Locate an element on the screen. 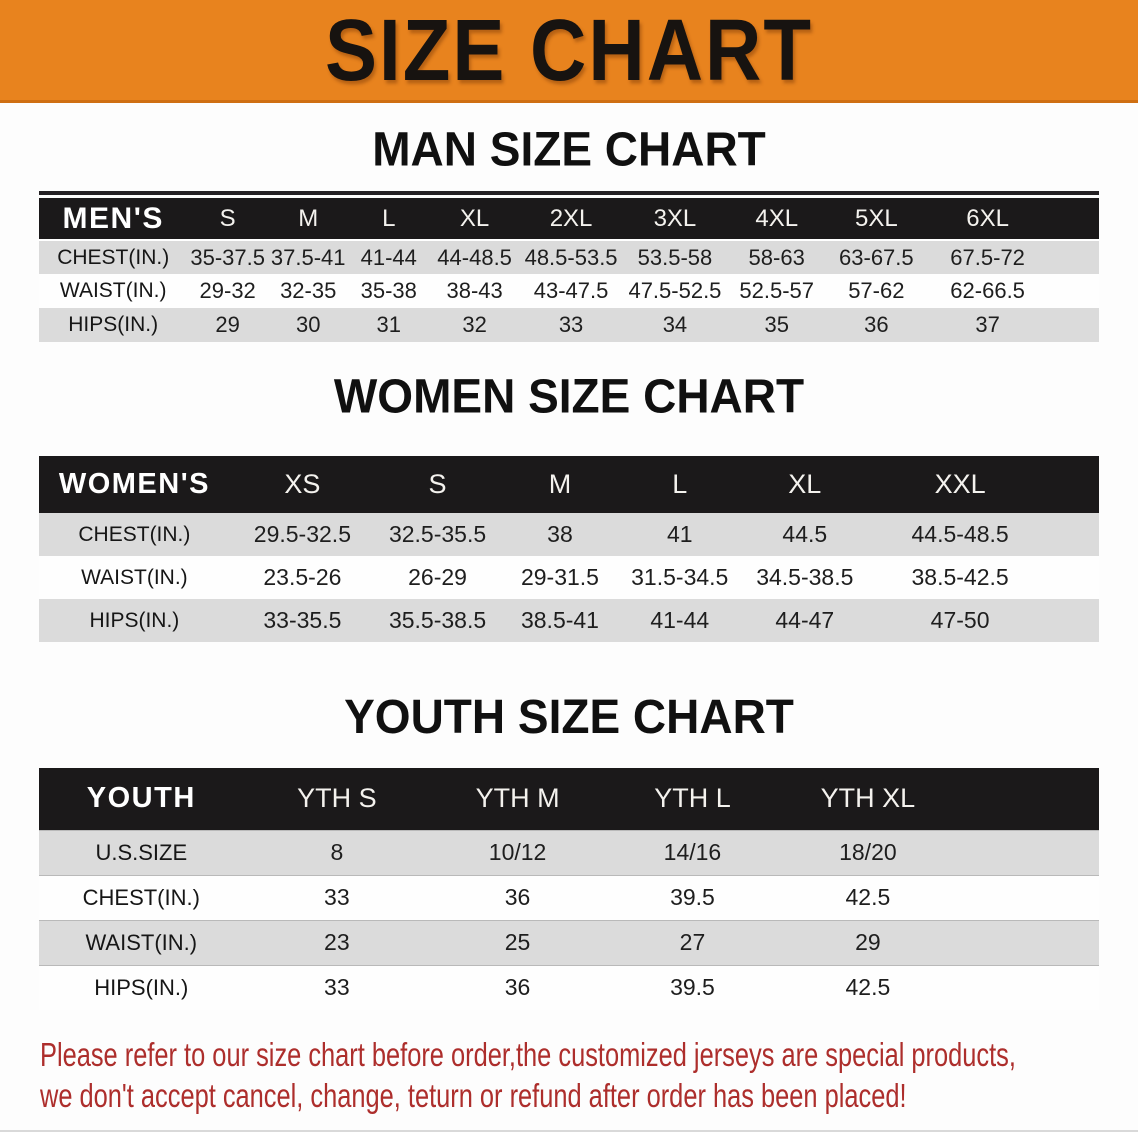  youth-header-row: YOUTH YTH S YTH M YTH L YTH XL is located at coordinates (569, 799).